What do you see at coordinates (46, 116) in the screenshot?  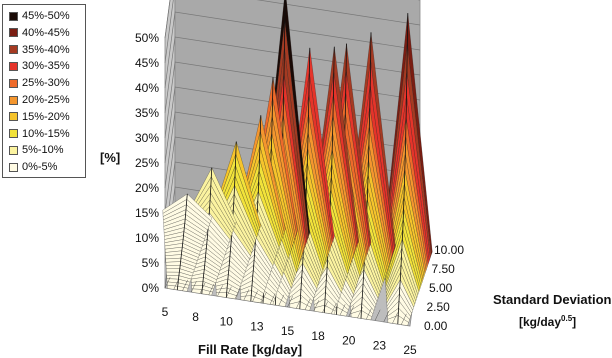 I see `legend-label: 15%-20%` at bounding box center [46, 116].